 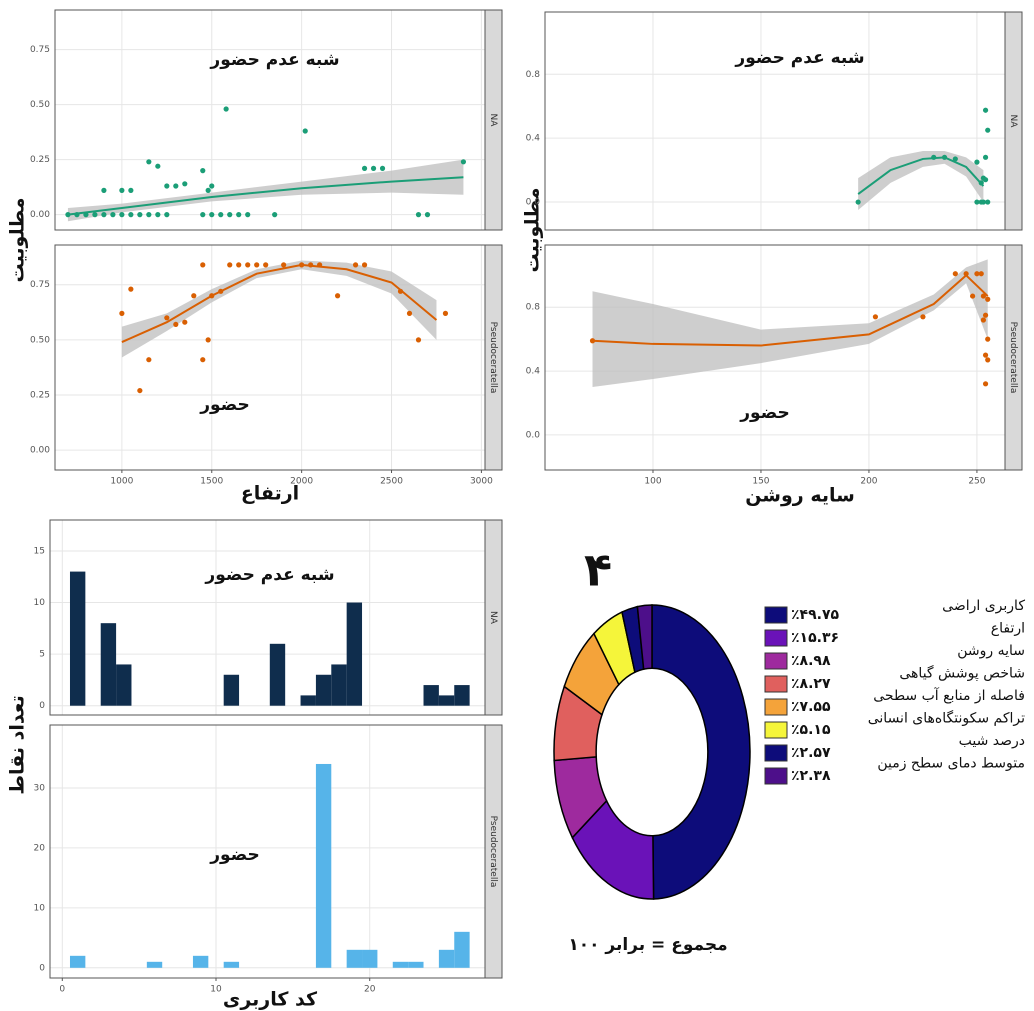 What do you see at coordinates (481, 482) in the screenshot?
I see `x-tick-label: 3000` at bounding box center [481, 482].